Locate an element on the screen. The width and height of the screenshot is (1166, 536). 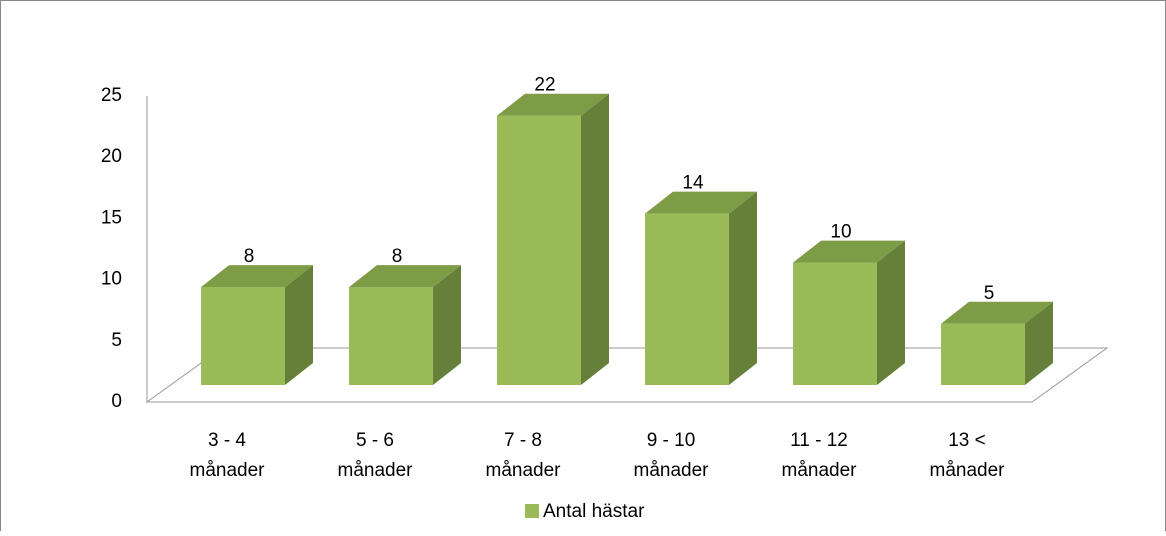
data-label: 22 is located at coordinates (544, 85).